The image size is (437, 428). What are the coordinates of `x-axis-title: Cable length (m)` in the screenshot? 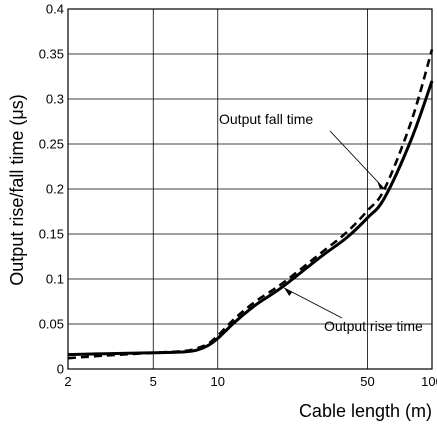 It's located at (365, 411).